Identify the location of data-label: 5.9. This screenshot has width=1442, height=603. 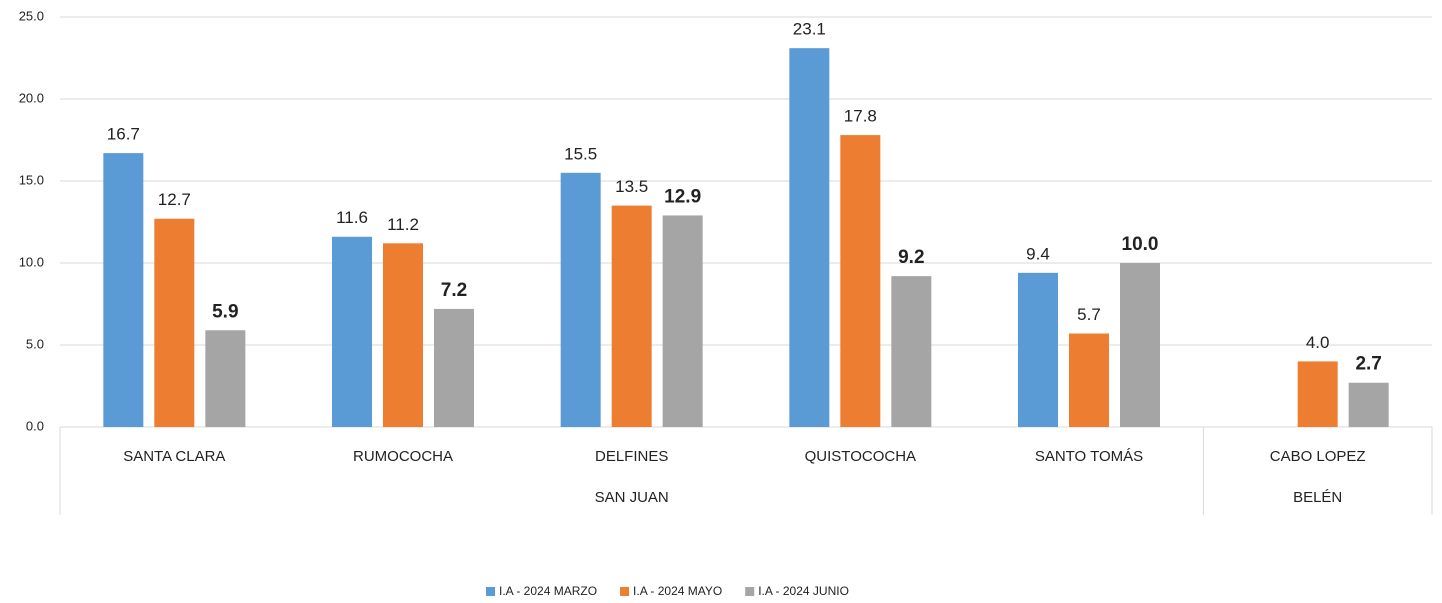
(225, 311).